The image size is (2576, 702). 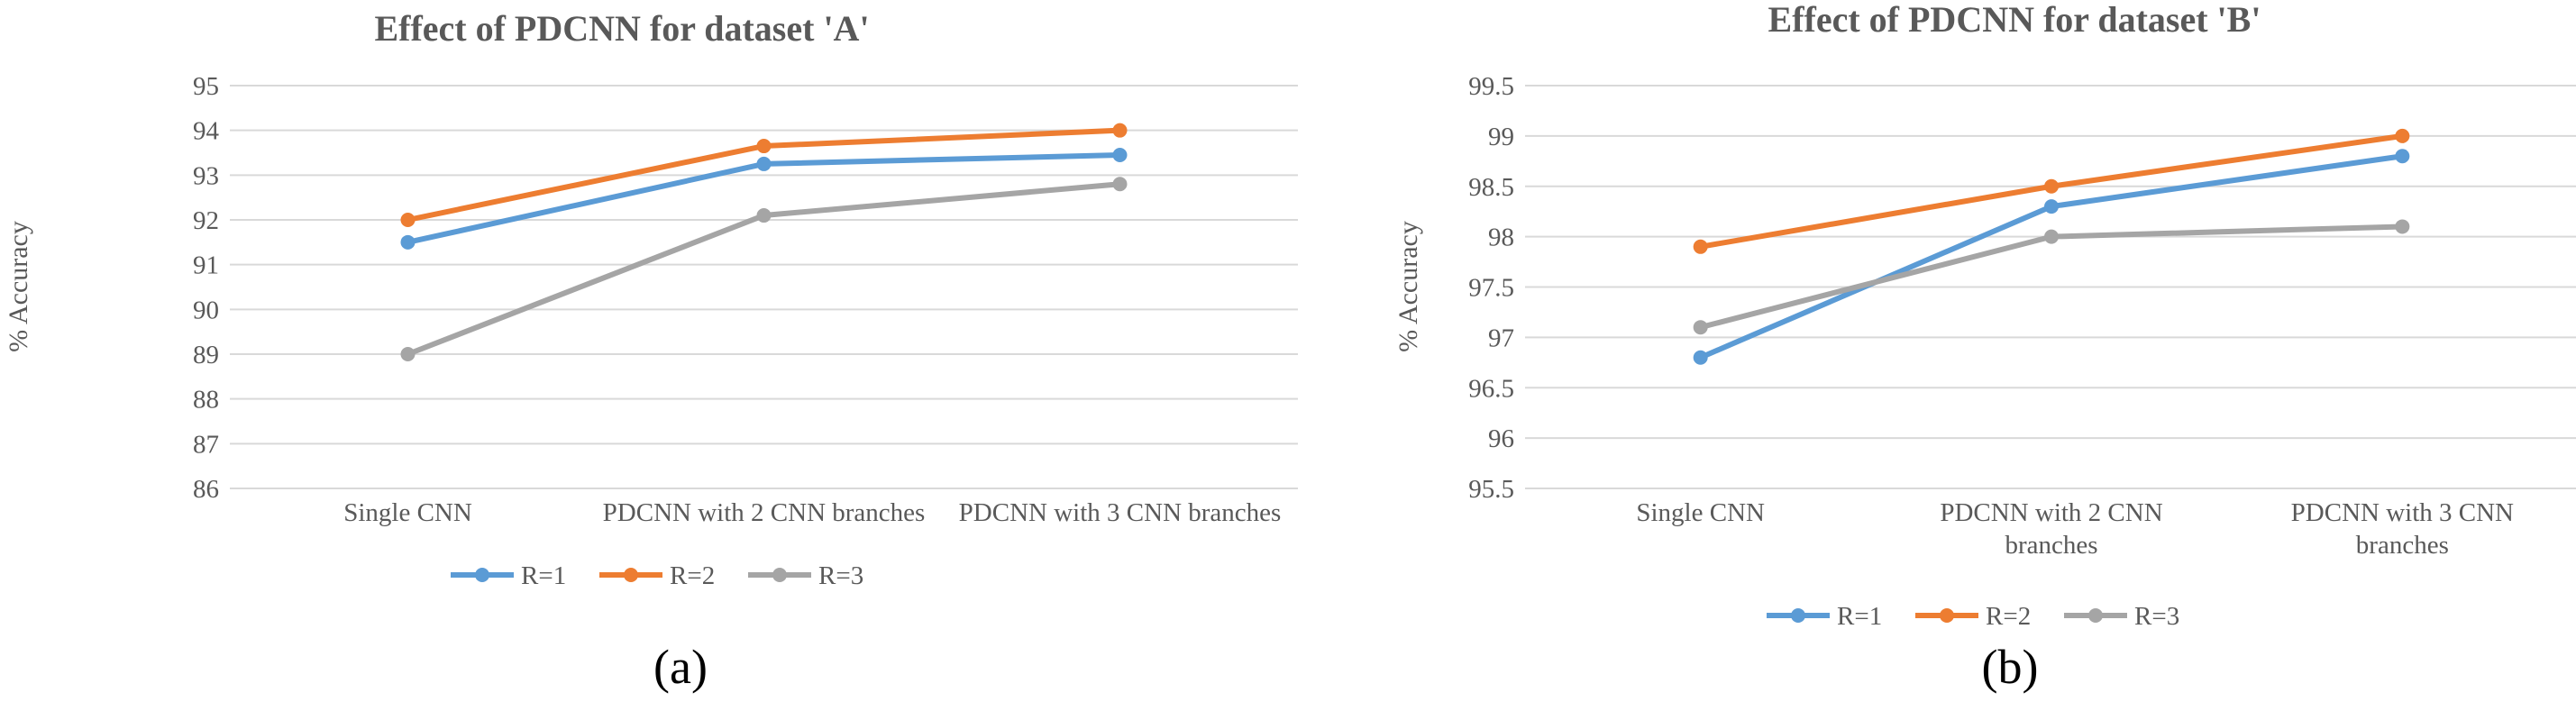 I want to click on y-tick-label: 95, so click(x=206, y=86).